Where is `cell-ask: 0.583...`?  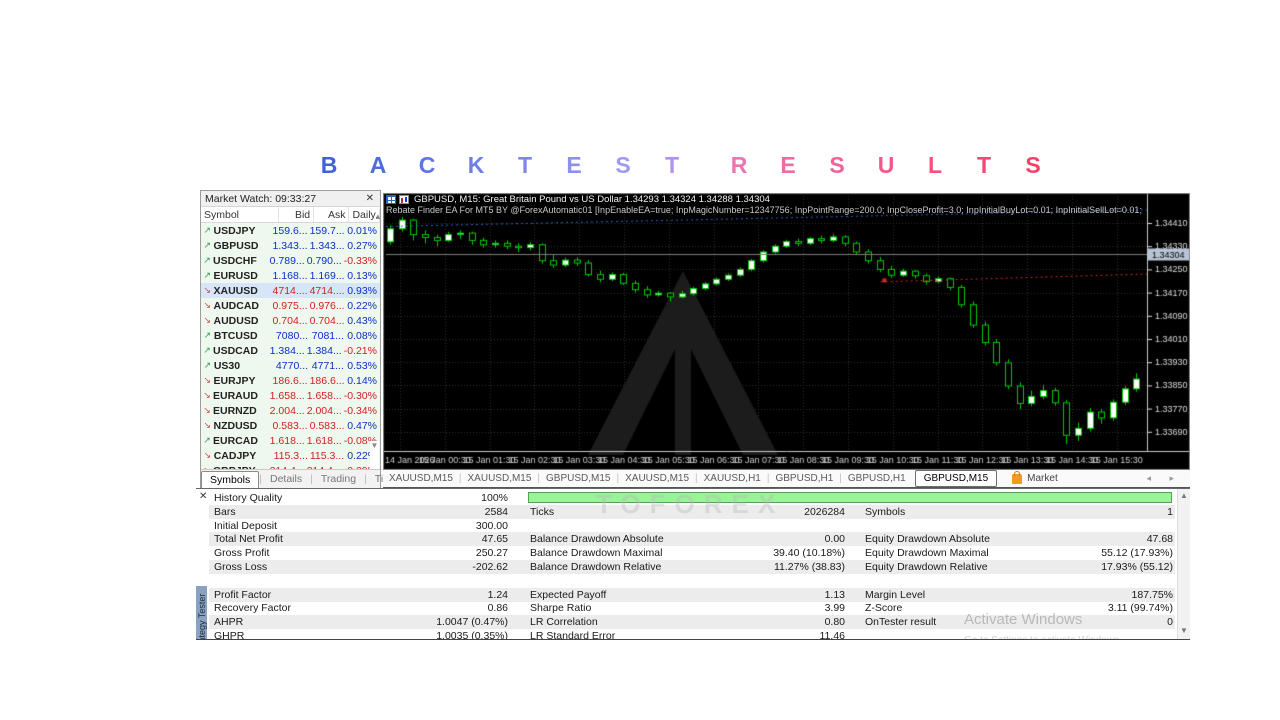
cell-ask: 0.583... is located at coordinates (327, 425).